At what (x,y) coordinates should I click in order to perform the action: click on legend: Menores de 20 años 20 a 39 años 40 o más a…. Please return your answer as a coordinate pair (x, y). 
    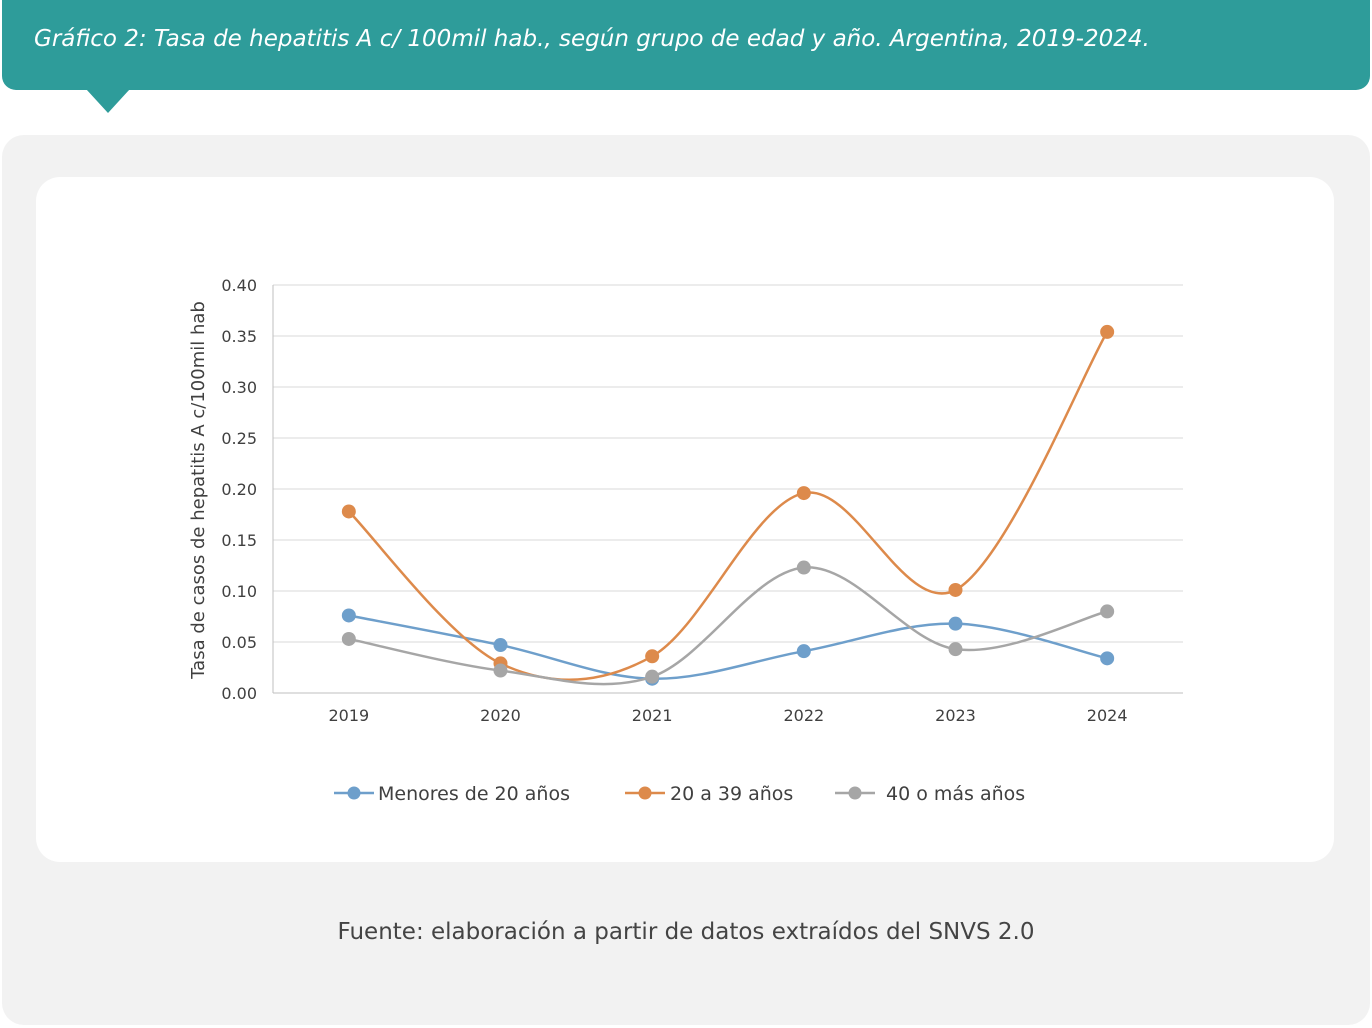
    Looking at the image, I should click on (679, 794).